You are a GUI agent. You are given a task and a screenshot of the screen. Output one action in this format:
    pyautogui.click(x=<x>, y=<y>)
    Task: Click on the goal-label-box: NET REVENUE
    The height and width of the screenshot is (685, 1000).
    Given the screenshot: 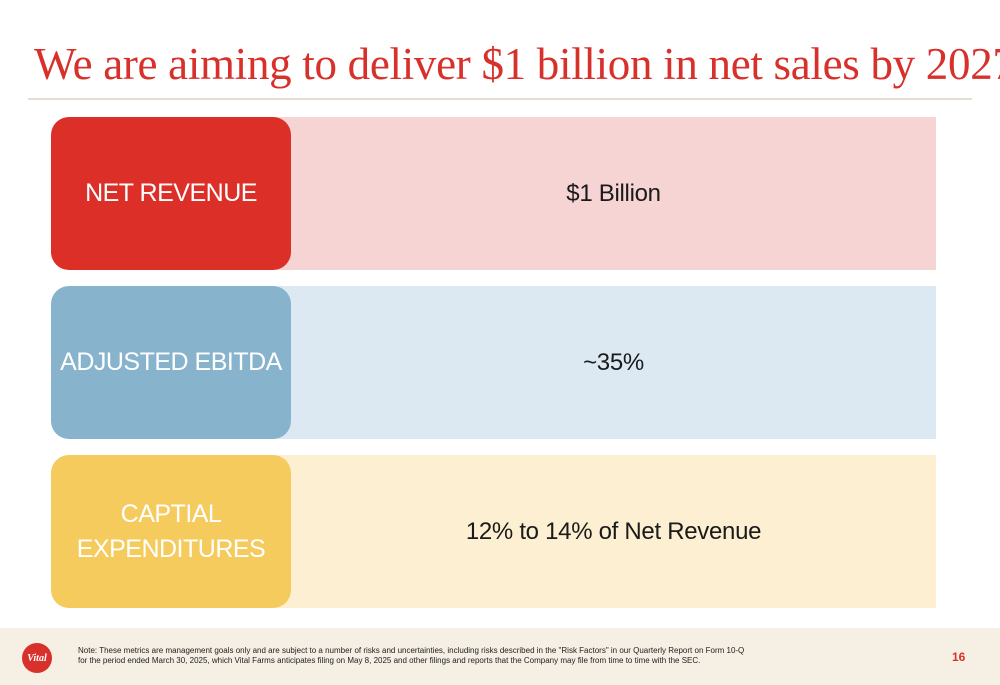 What is the action you would take?
    pyautogui.click(x=171, y=193)
    